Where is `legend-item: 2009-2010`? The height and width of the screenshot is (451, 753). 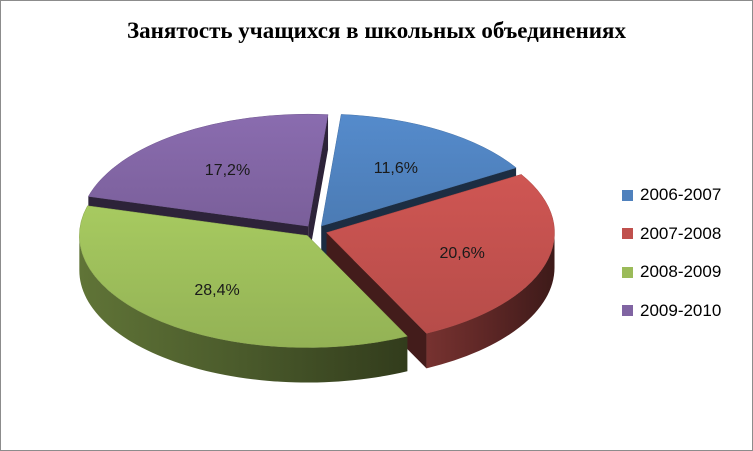
legend-item: 2009-2010 is located at coordinates (671, 311).